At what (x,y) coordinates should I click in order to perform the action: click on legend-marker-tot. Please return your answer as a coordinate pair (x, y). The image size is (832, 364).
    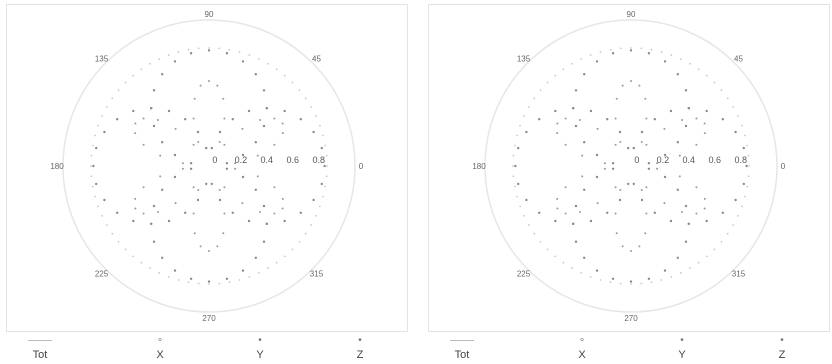
    Looking at the image, I should click on (462, 340).